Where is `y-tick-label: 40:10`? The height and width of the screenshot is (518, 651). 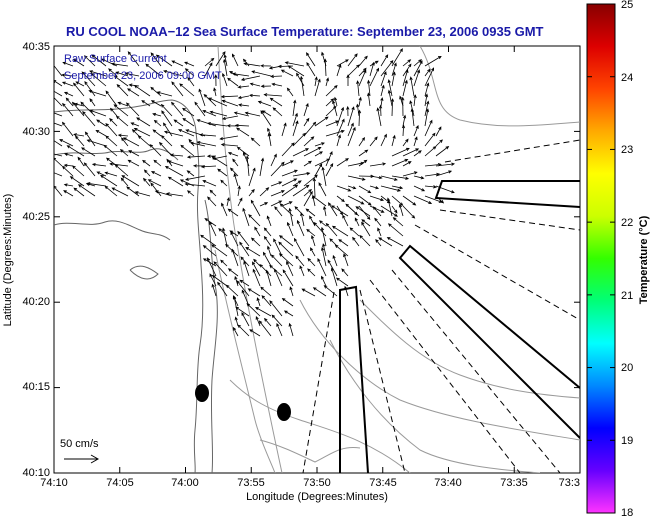 y-tick-label: 40:10 is located at coordinates (36, 473).